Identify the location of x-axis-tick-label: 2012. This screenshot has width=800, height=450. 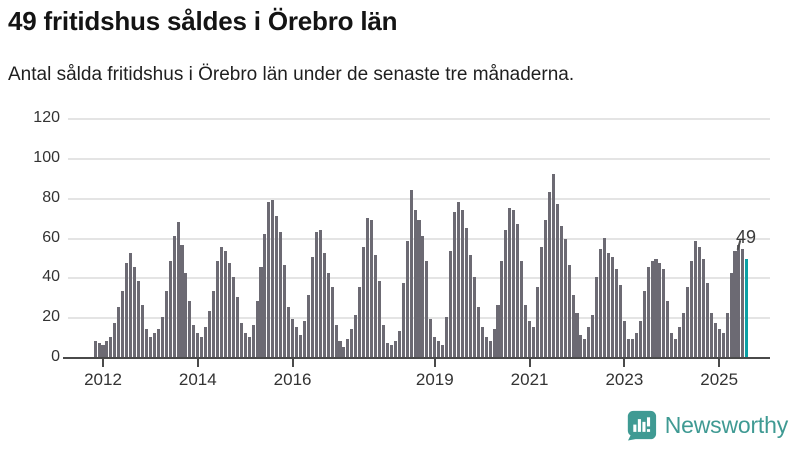
(103, 379).